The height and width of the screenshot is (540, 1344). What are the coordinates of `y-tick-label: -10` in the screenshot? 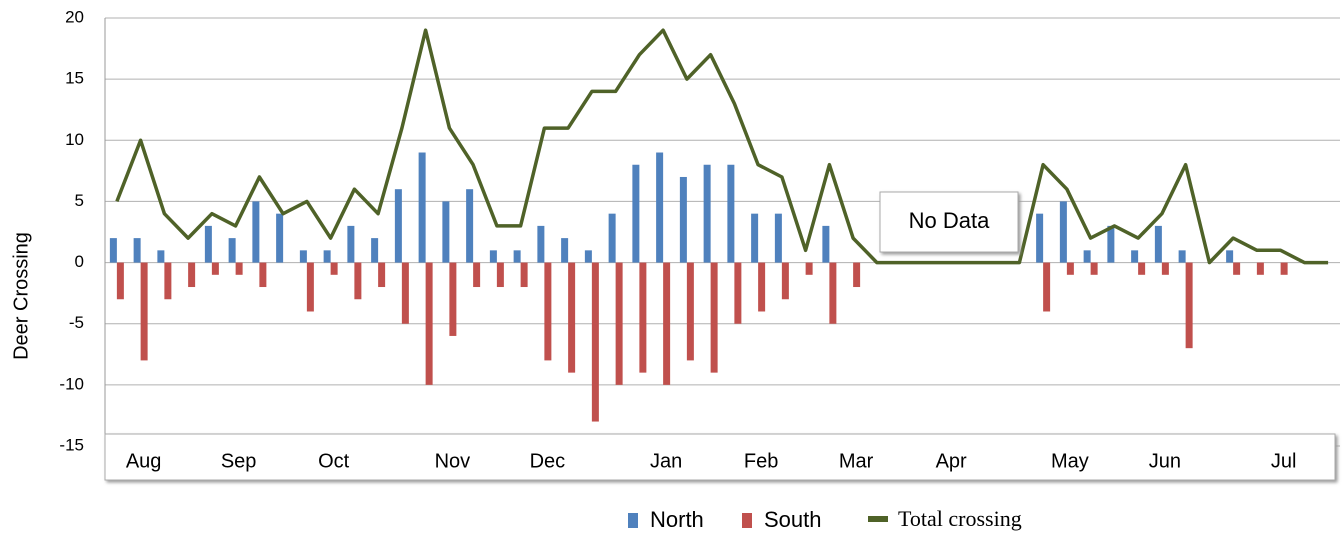 It's located at (71, 383).